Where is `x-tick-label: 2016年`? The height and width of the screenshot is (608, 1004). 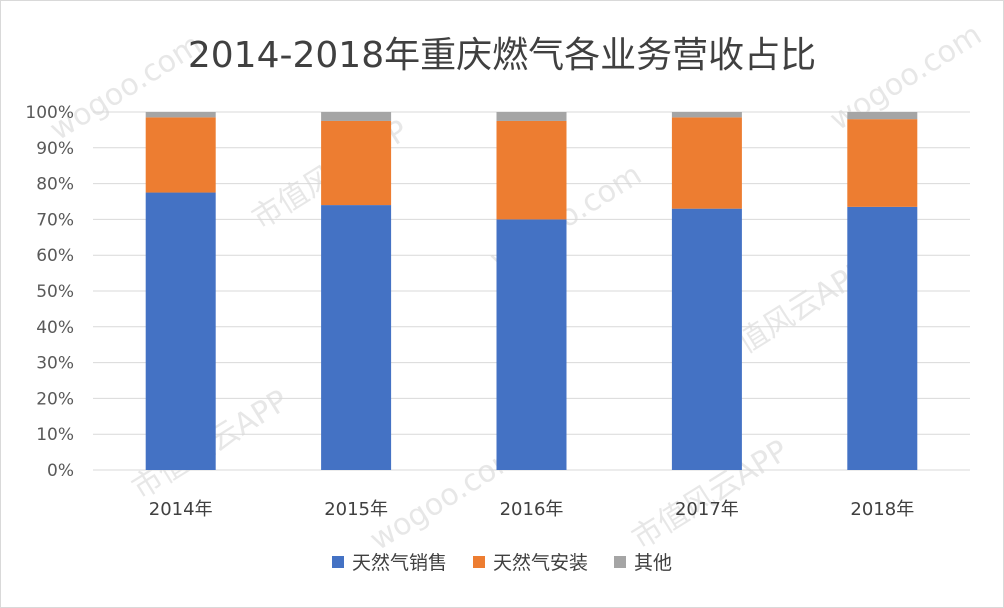
x-tick-label: 2016年 is located at coordinates (532, 509).